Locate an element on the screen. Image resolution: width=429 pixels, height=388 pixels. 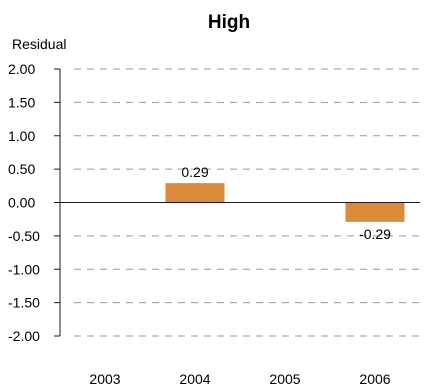
y-tick-label: 2.00 is located at coordinates (21, 69).